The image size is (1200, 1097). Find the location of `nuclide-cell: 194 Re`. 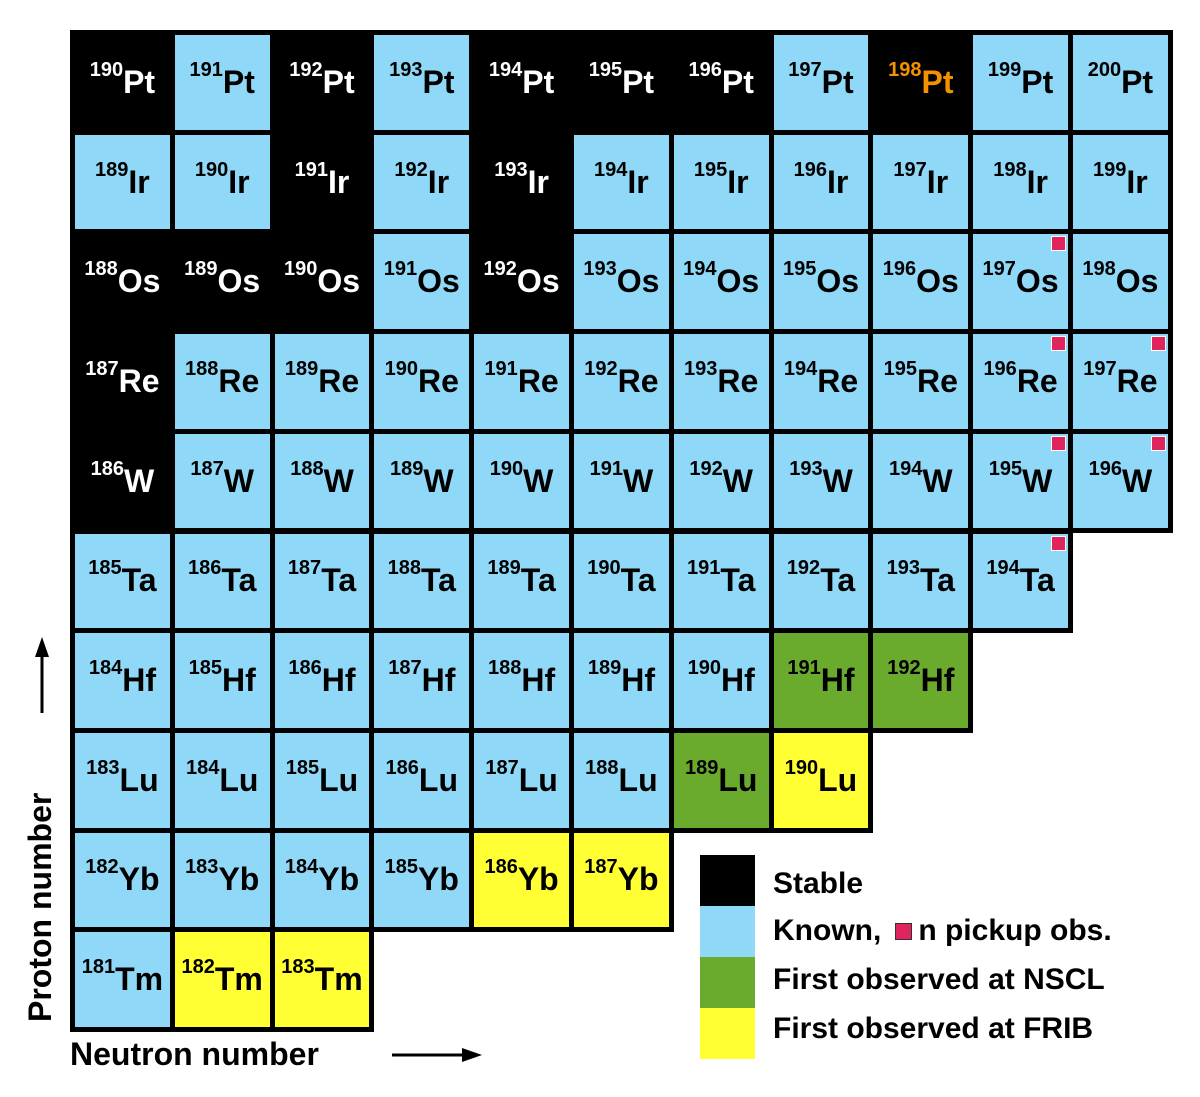

nuclide-cell: 194 Re is located at coordinates (821, 381).